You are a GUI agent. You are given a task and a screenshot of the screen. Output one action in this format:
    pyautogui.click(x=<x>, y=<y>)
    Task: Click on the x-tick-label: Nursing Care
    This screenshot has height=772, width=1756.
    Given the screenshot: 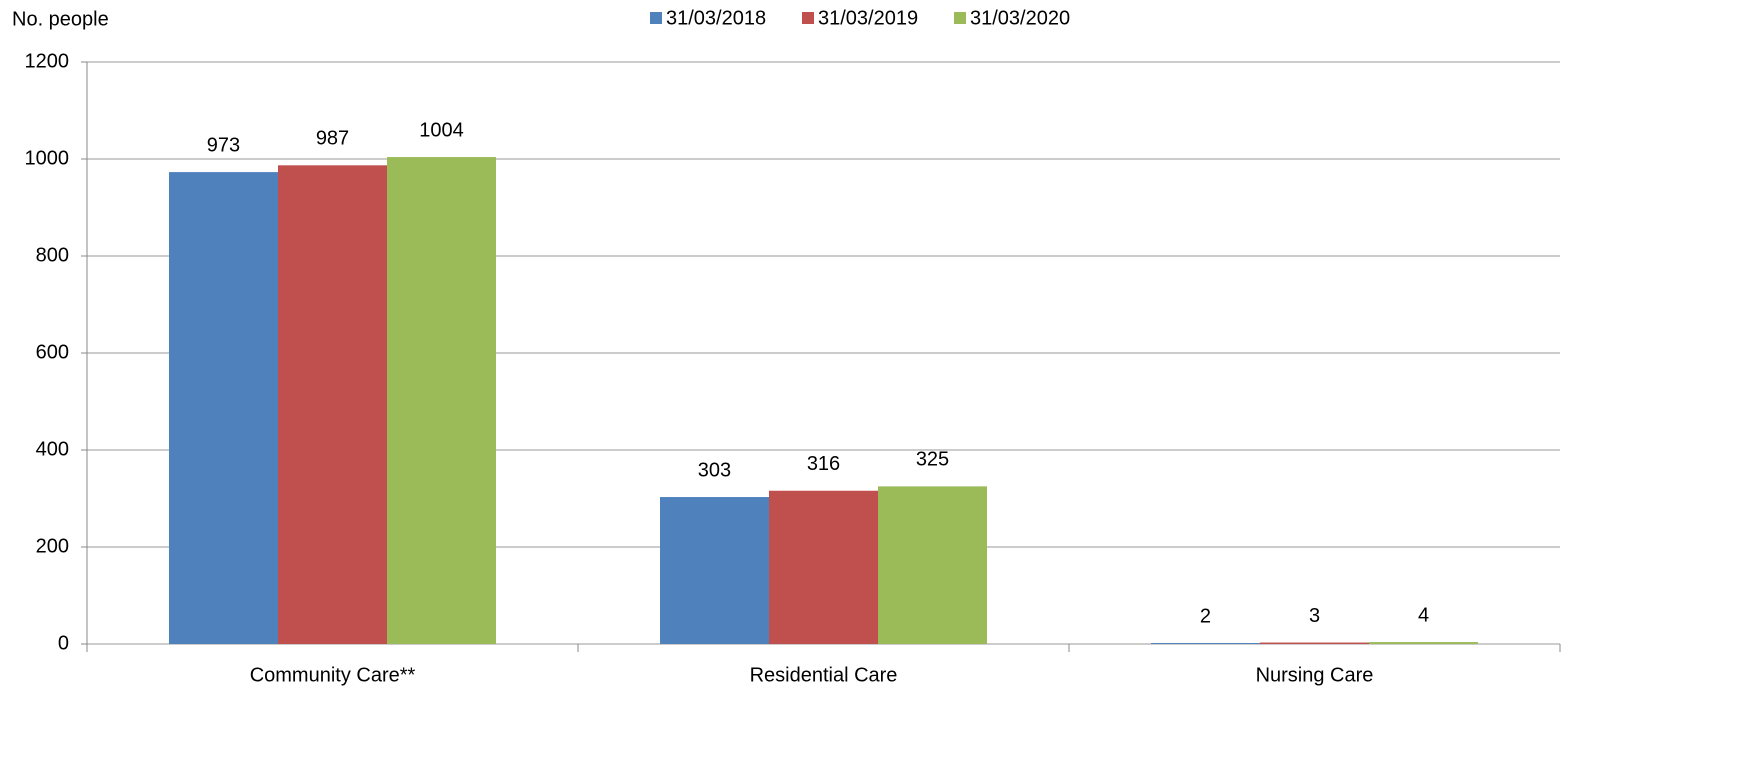 What is the action you would take?
    pyautogui.click(x=1315, y=675)
    